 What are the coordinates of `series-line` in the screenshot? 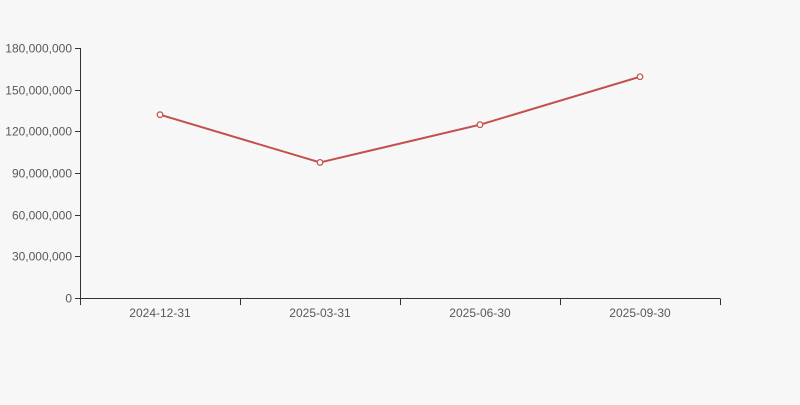 It's located at (400, 119).